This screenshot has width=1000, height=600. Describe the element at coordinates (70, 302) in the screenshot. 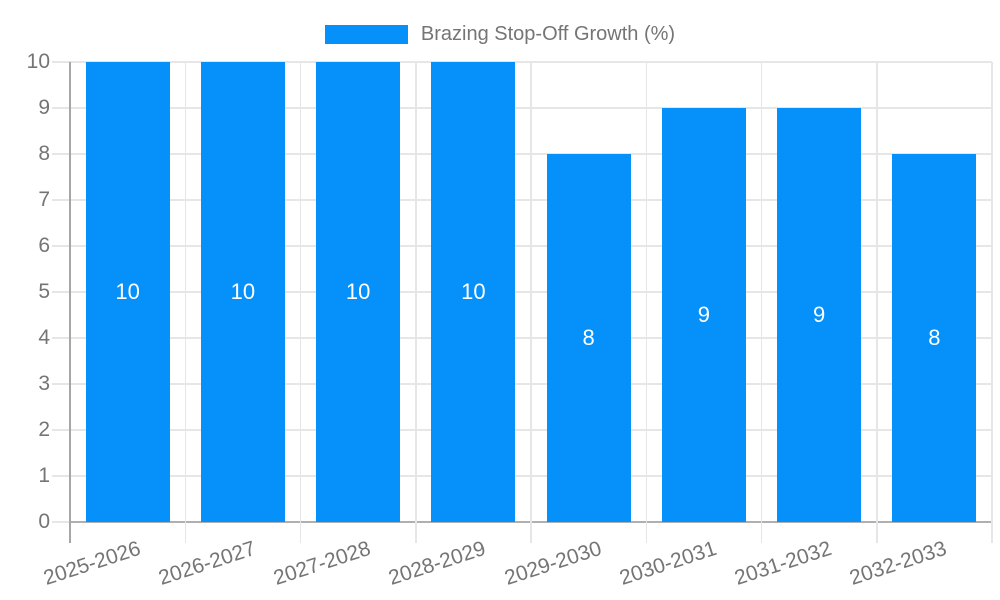

I see `y-axis-line` at that location.